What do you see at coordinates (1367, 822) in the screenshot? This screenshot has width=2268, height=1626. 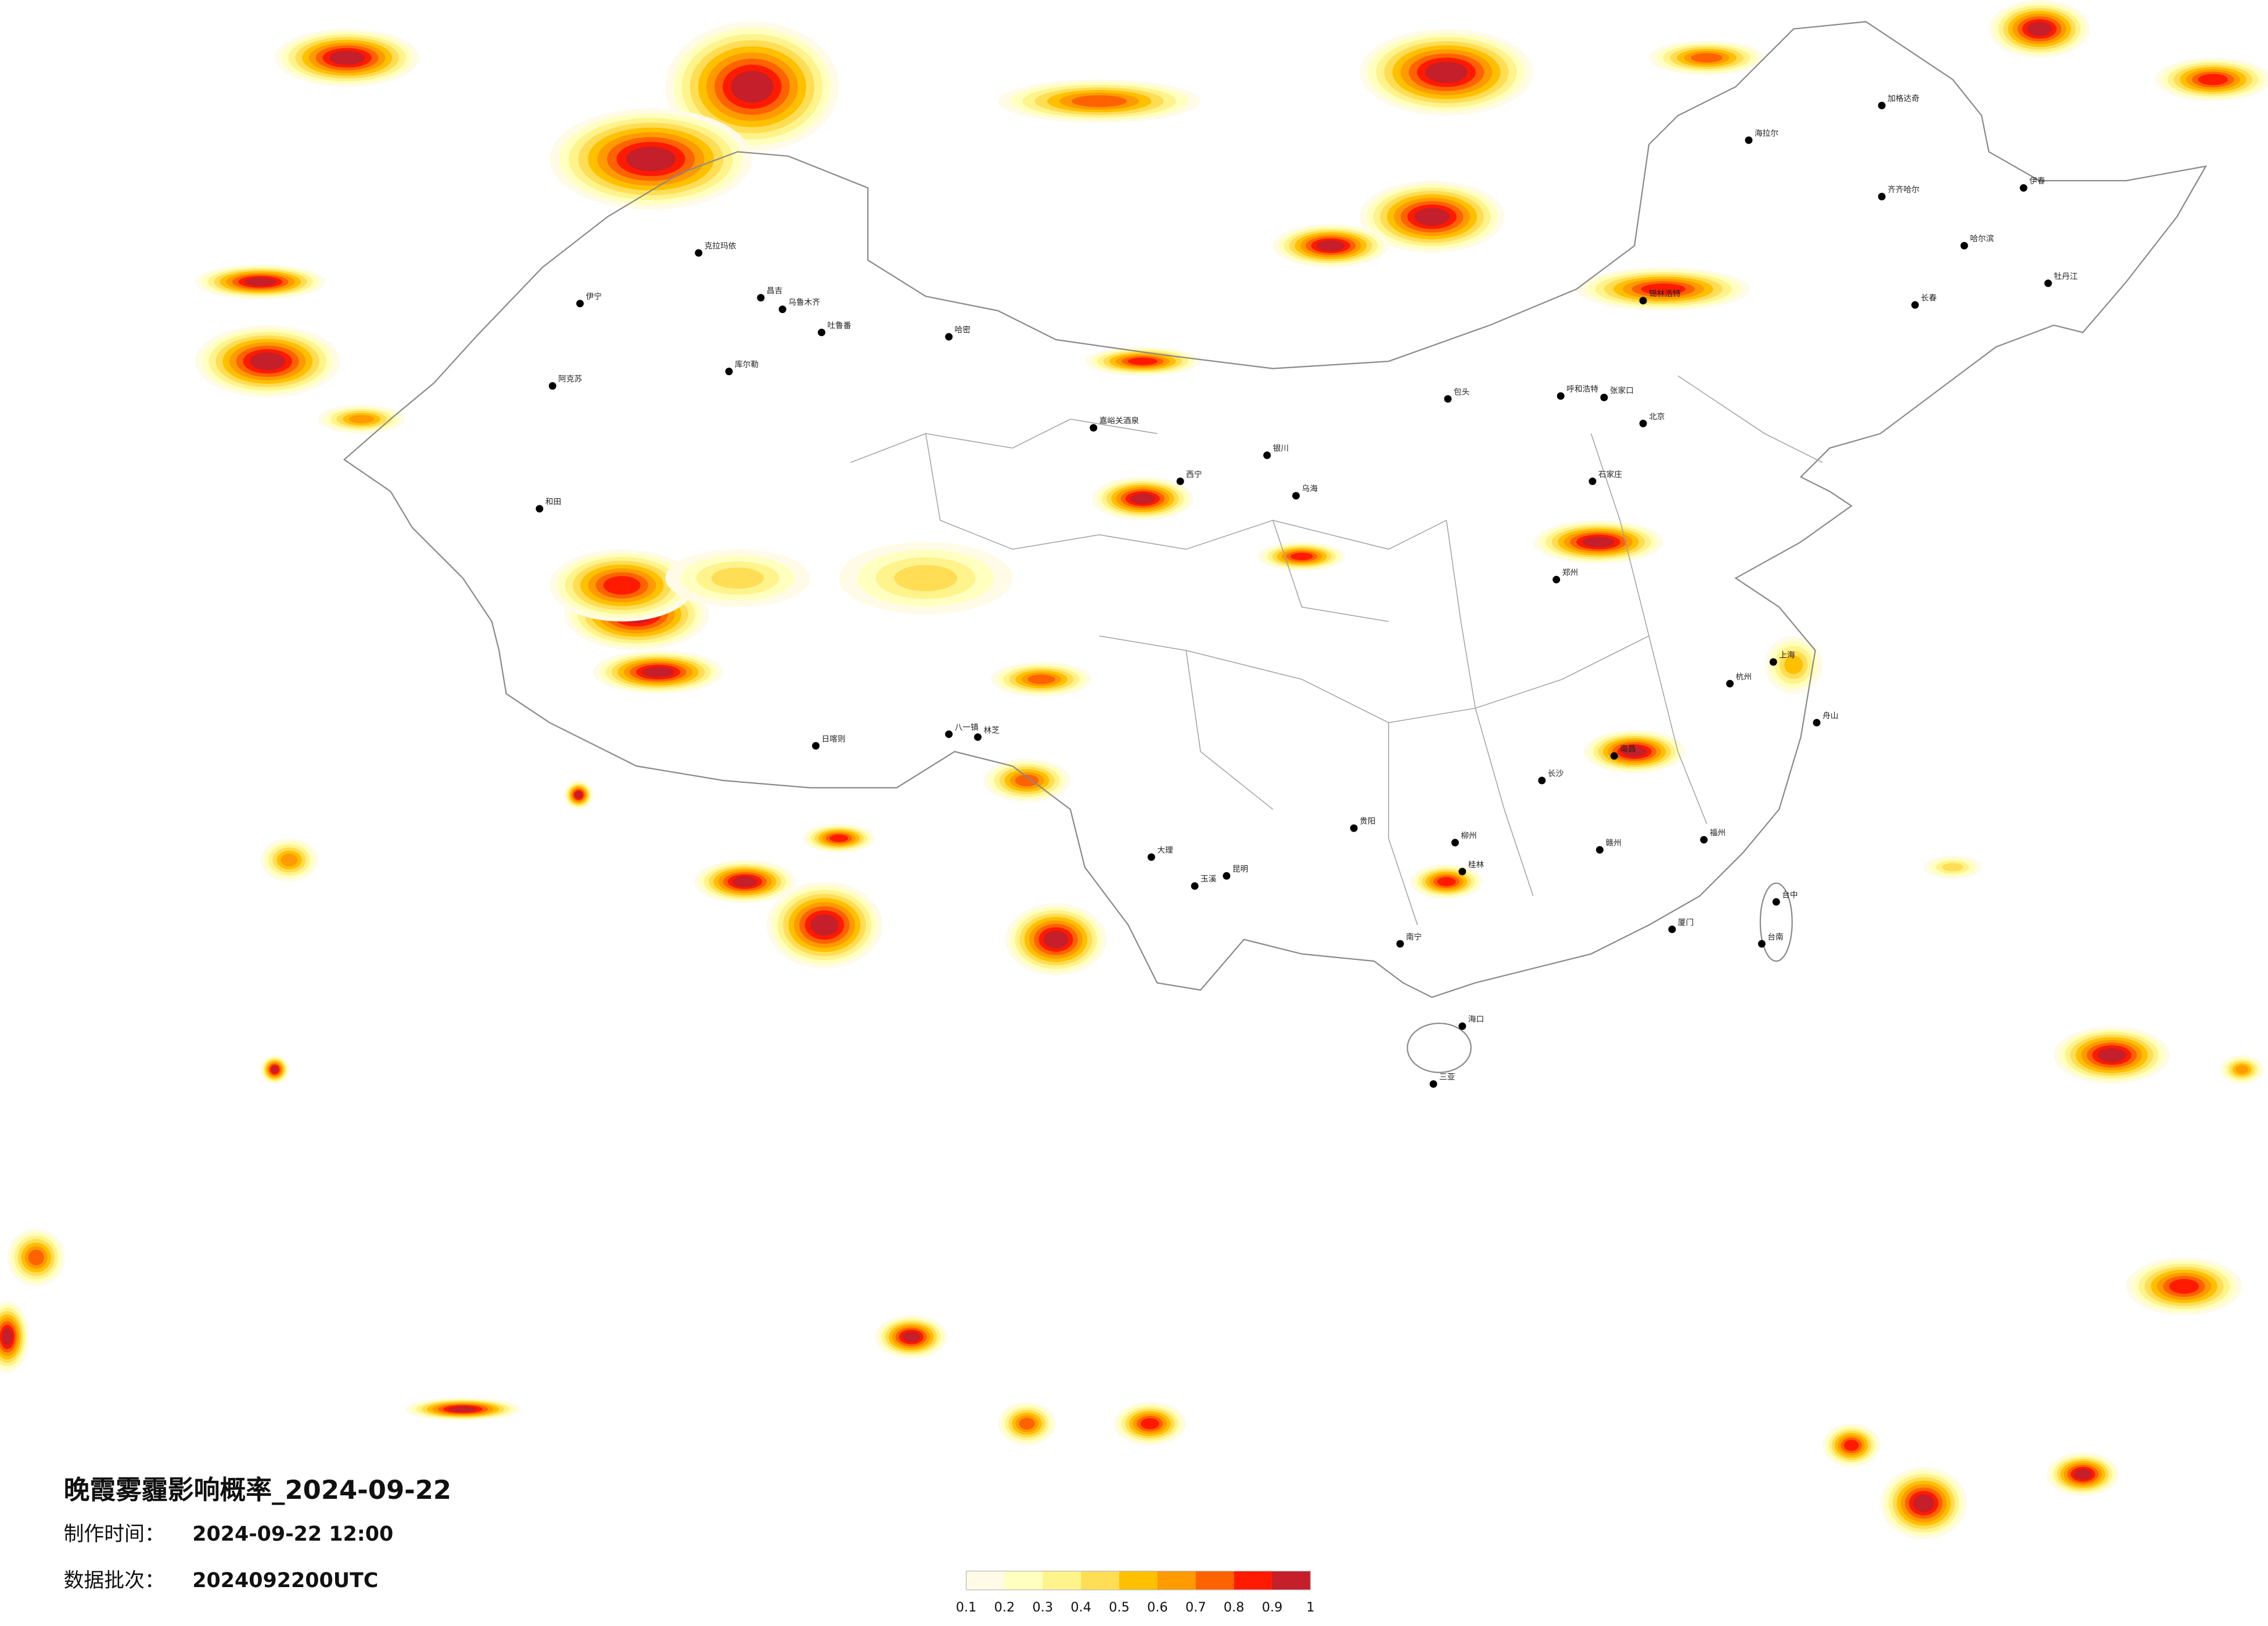 I see `city-label: 贵阳` at bounding box center [1367, 822].